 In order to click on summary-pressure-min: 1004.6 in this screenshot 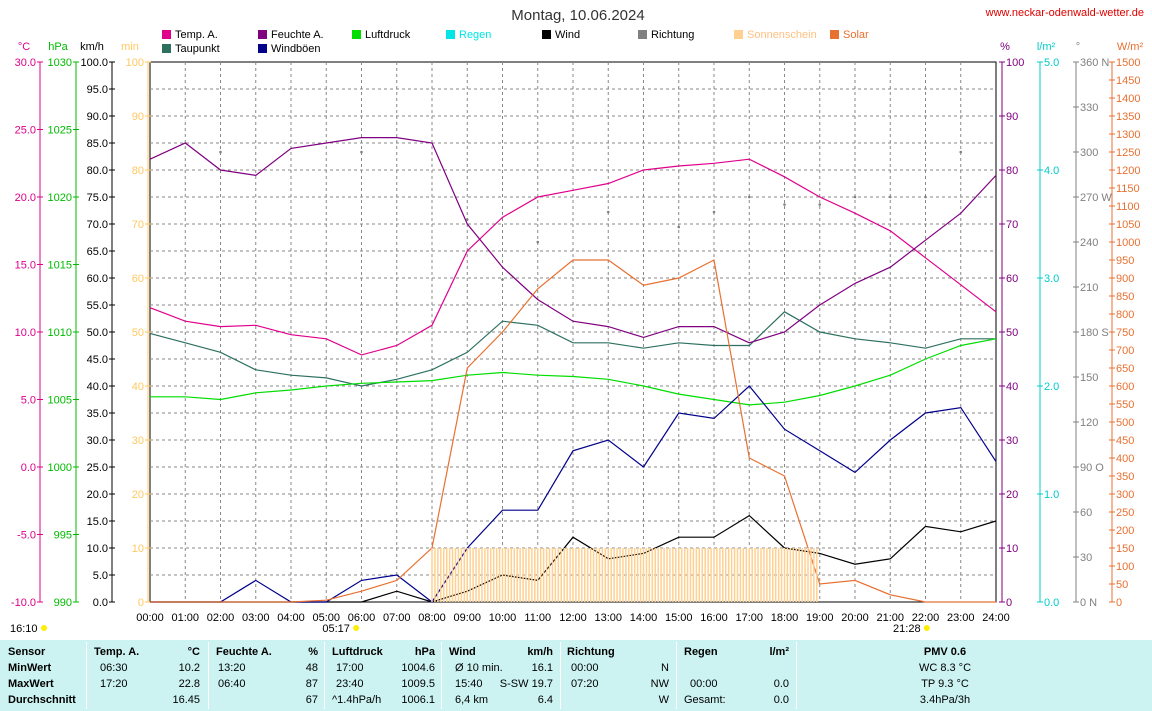, I will do `click(418, 668)`.